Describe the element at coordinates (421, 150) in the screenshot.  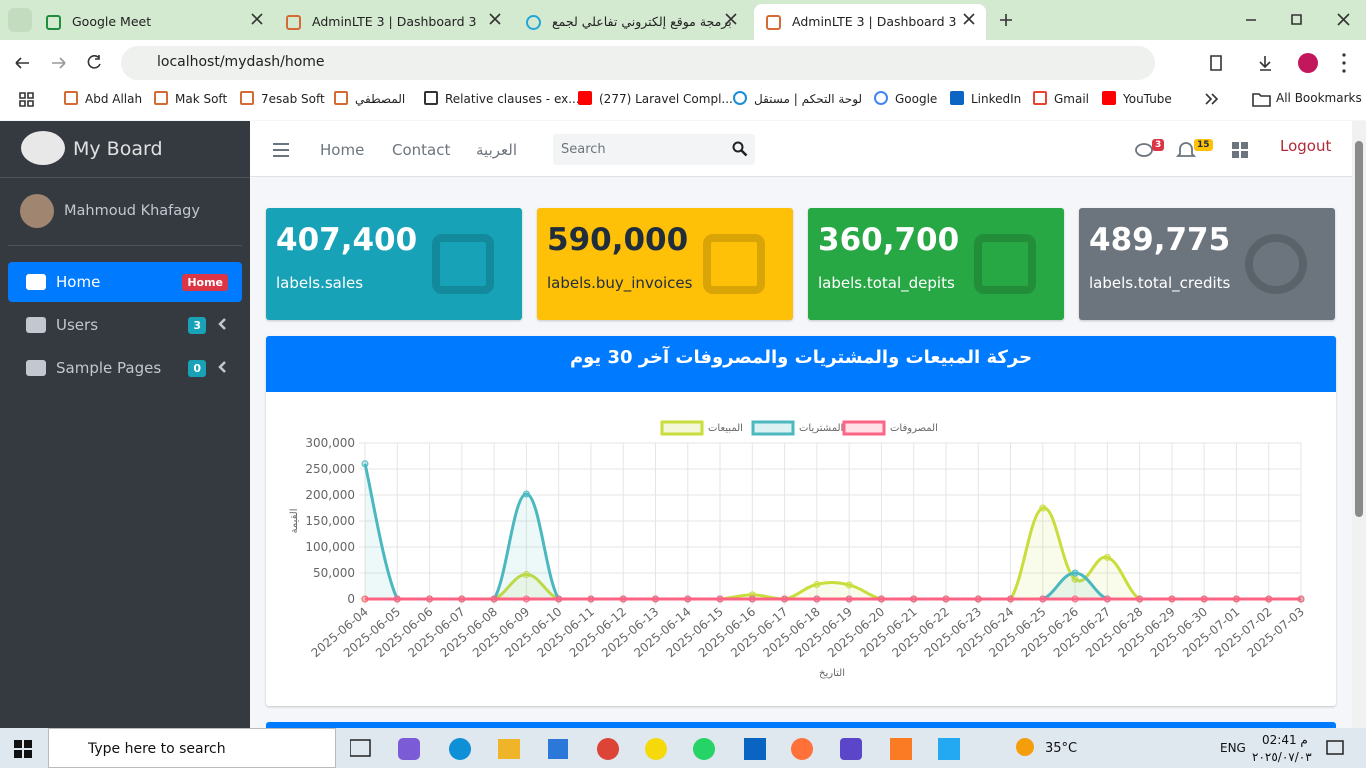
I see `nav-link: Contact` at that location.